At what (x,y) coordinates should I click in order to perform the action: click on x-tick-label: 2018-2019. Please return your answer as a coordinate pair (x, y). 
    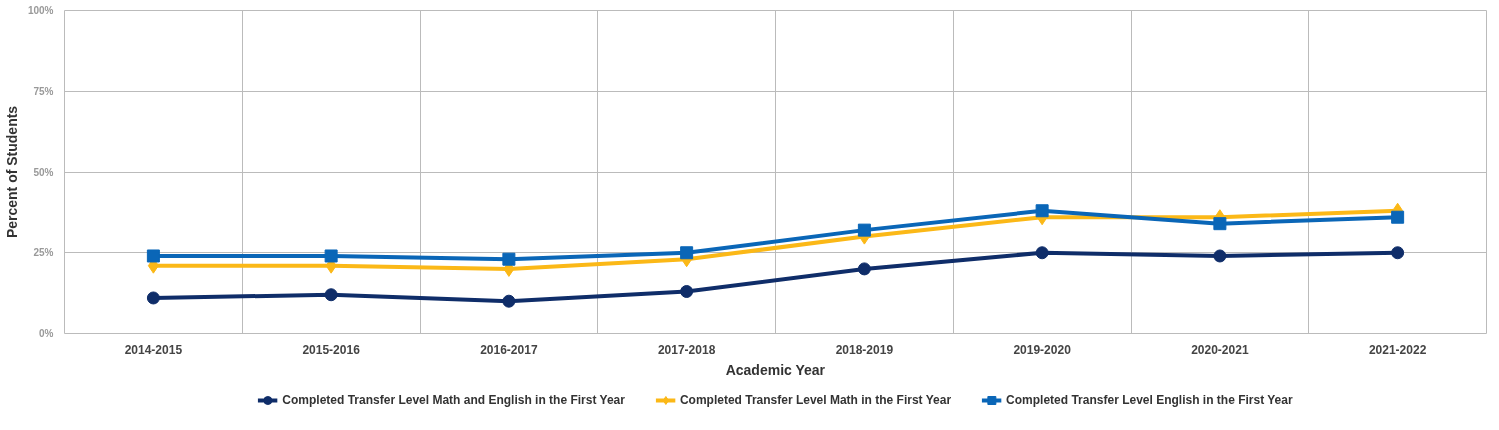
    Looking at the image, I should click on (864, 349).